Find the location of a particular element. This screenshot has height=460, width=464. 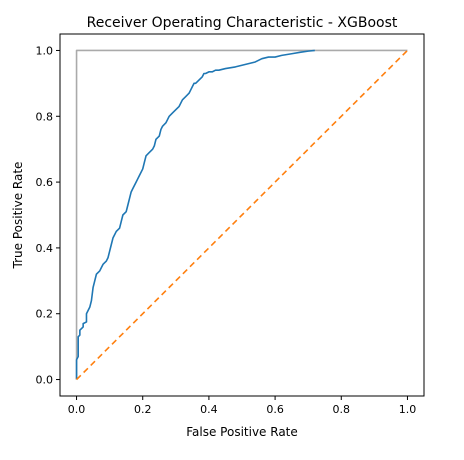

y-tick-label: 0.0 is located at coordinates (45, 380).